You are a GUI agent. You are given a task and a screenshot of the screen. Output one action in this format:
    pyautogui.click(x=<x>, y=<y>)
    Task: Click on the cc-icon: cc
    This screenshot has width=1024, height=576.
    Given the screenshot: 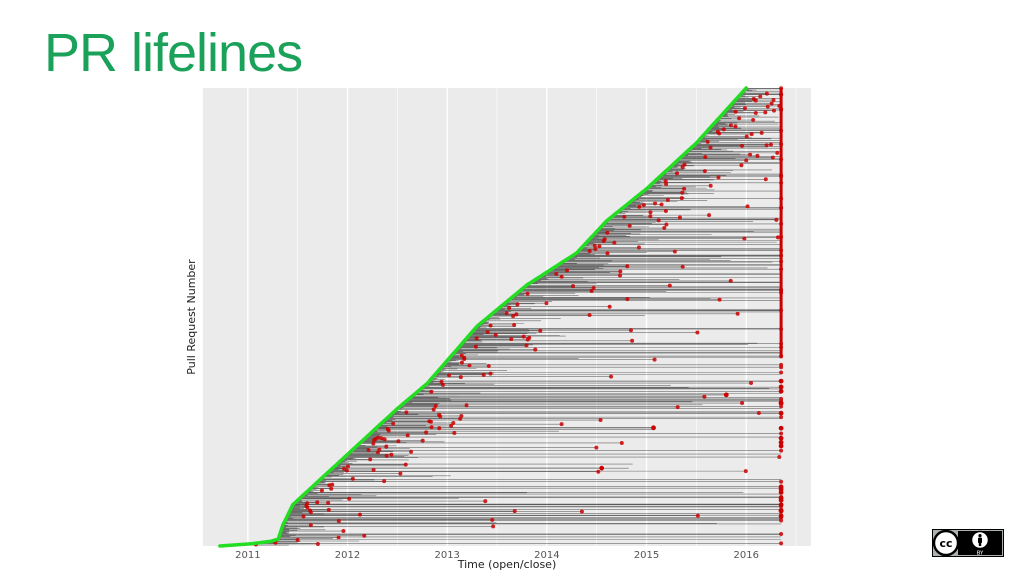 What is the action you would take?
    pyautogui.click(x=946, y=543)
    